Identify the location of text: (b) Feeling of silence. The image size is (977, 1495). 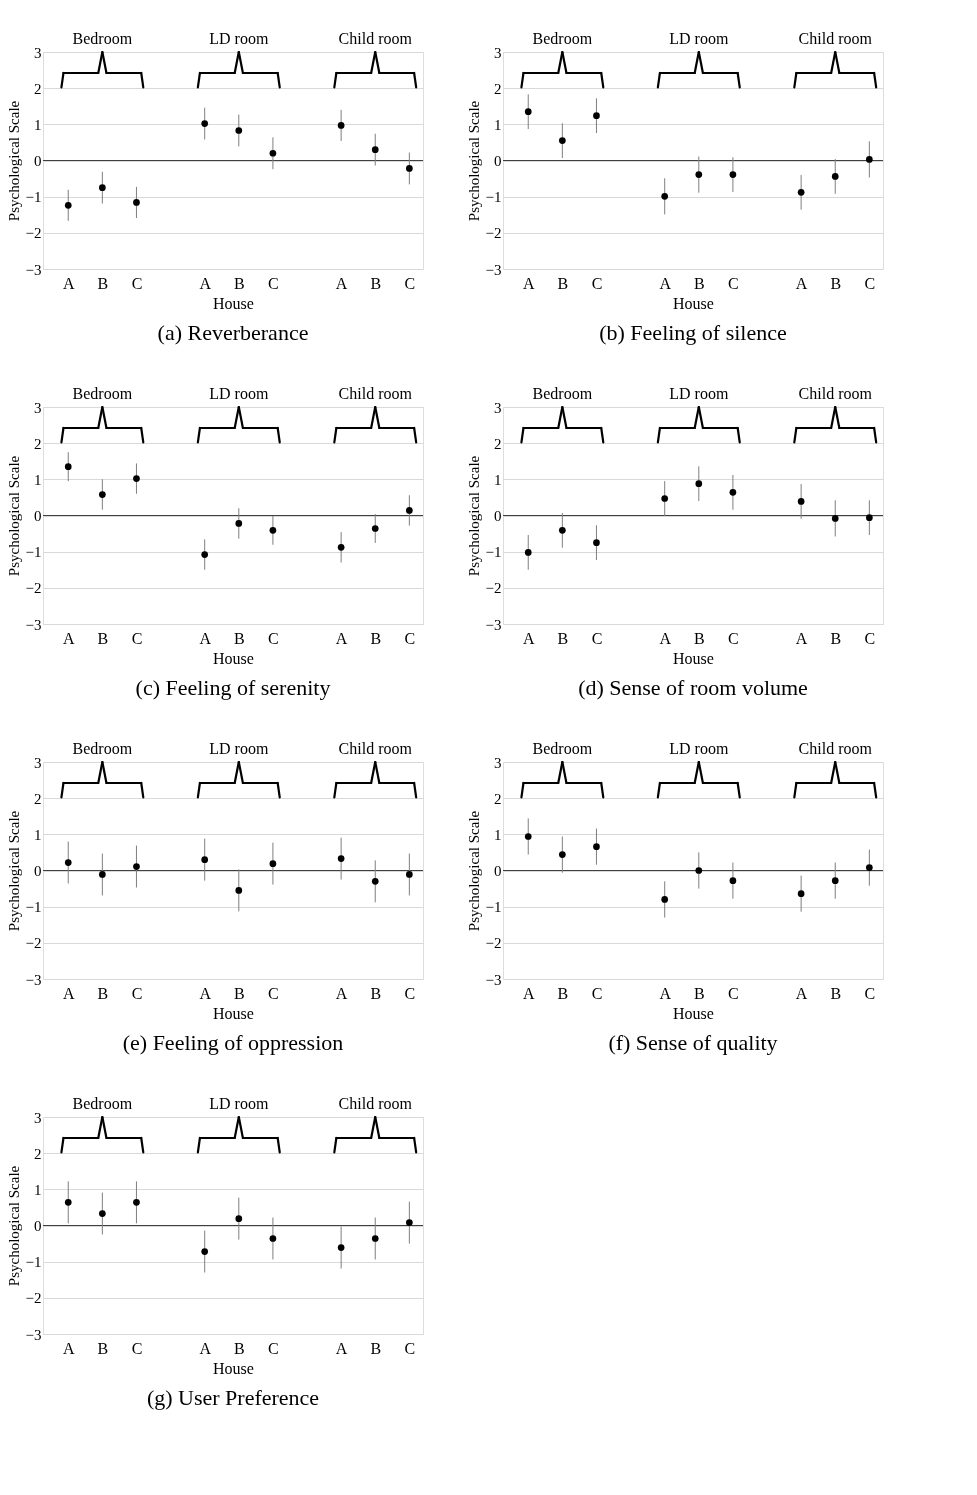
(693, 332).